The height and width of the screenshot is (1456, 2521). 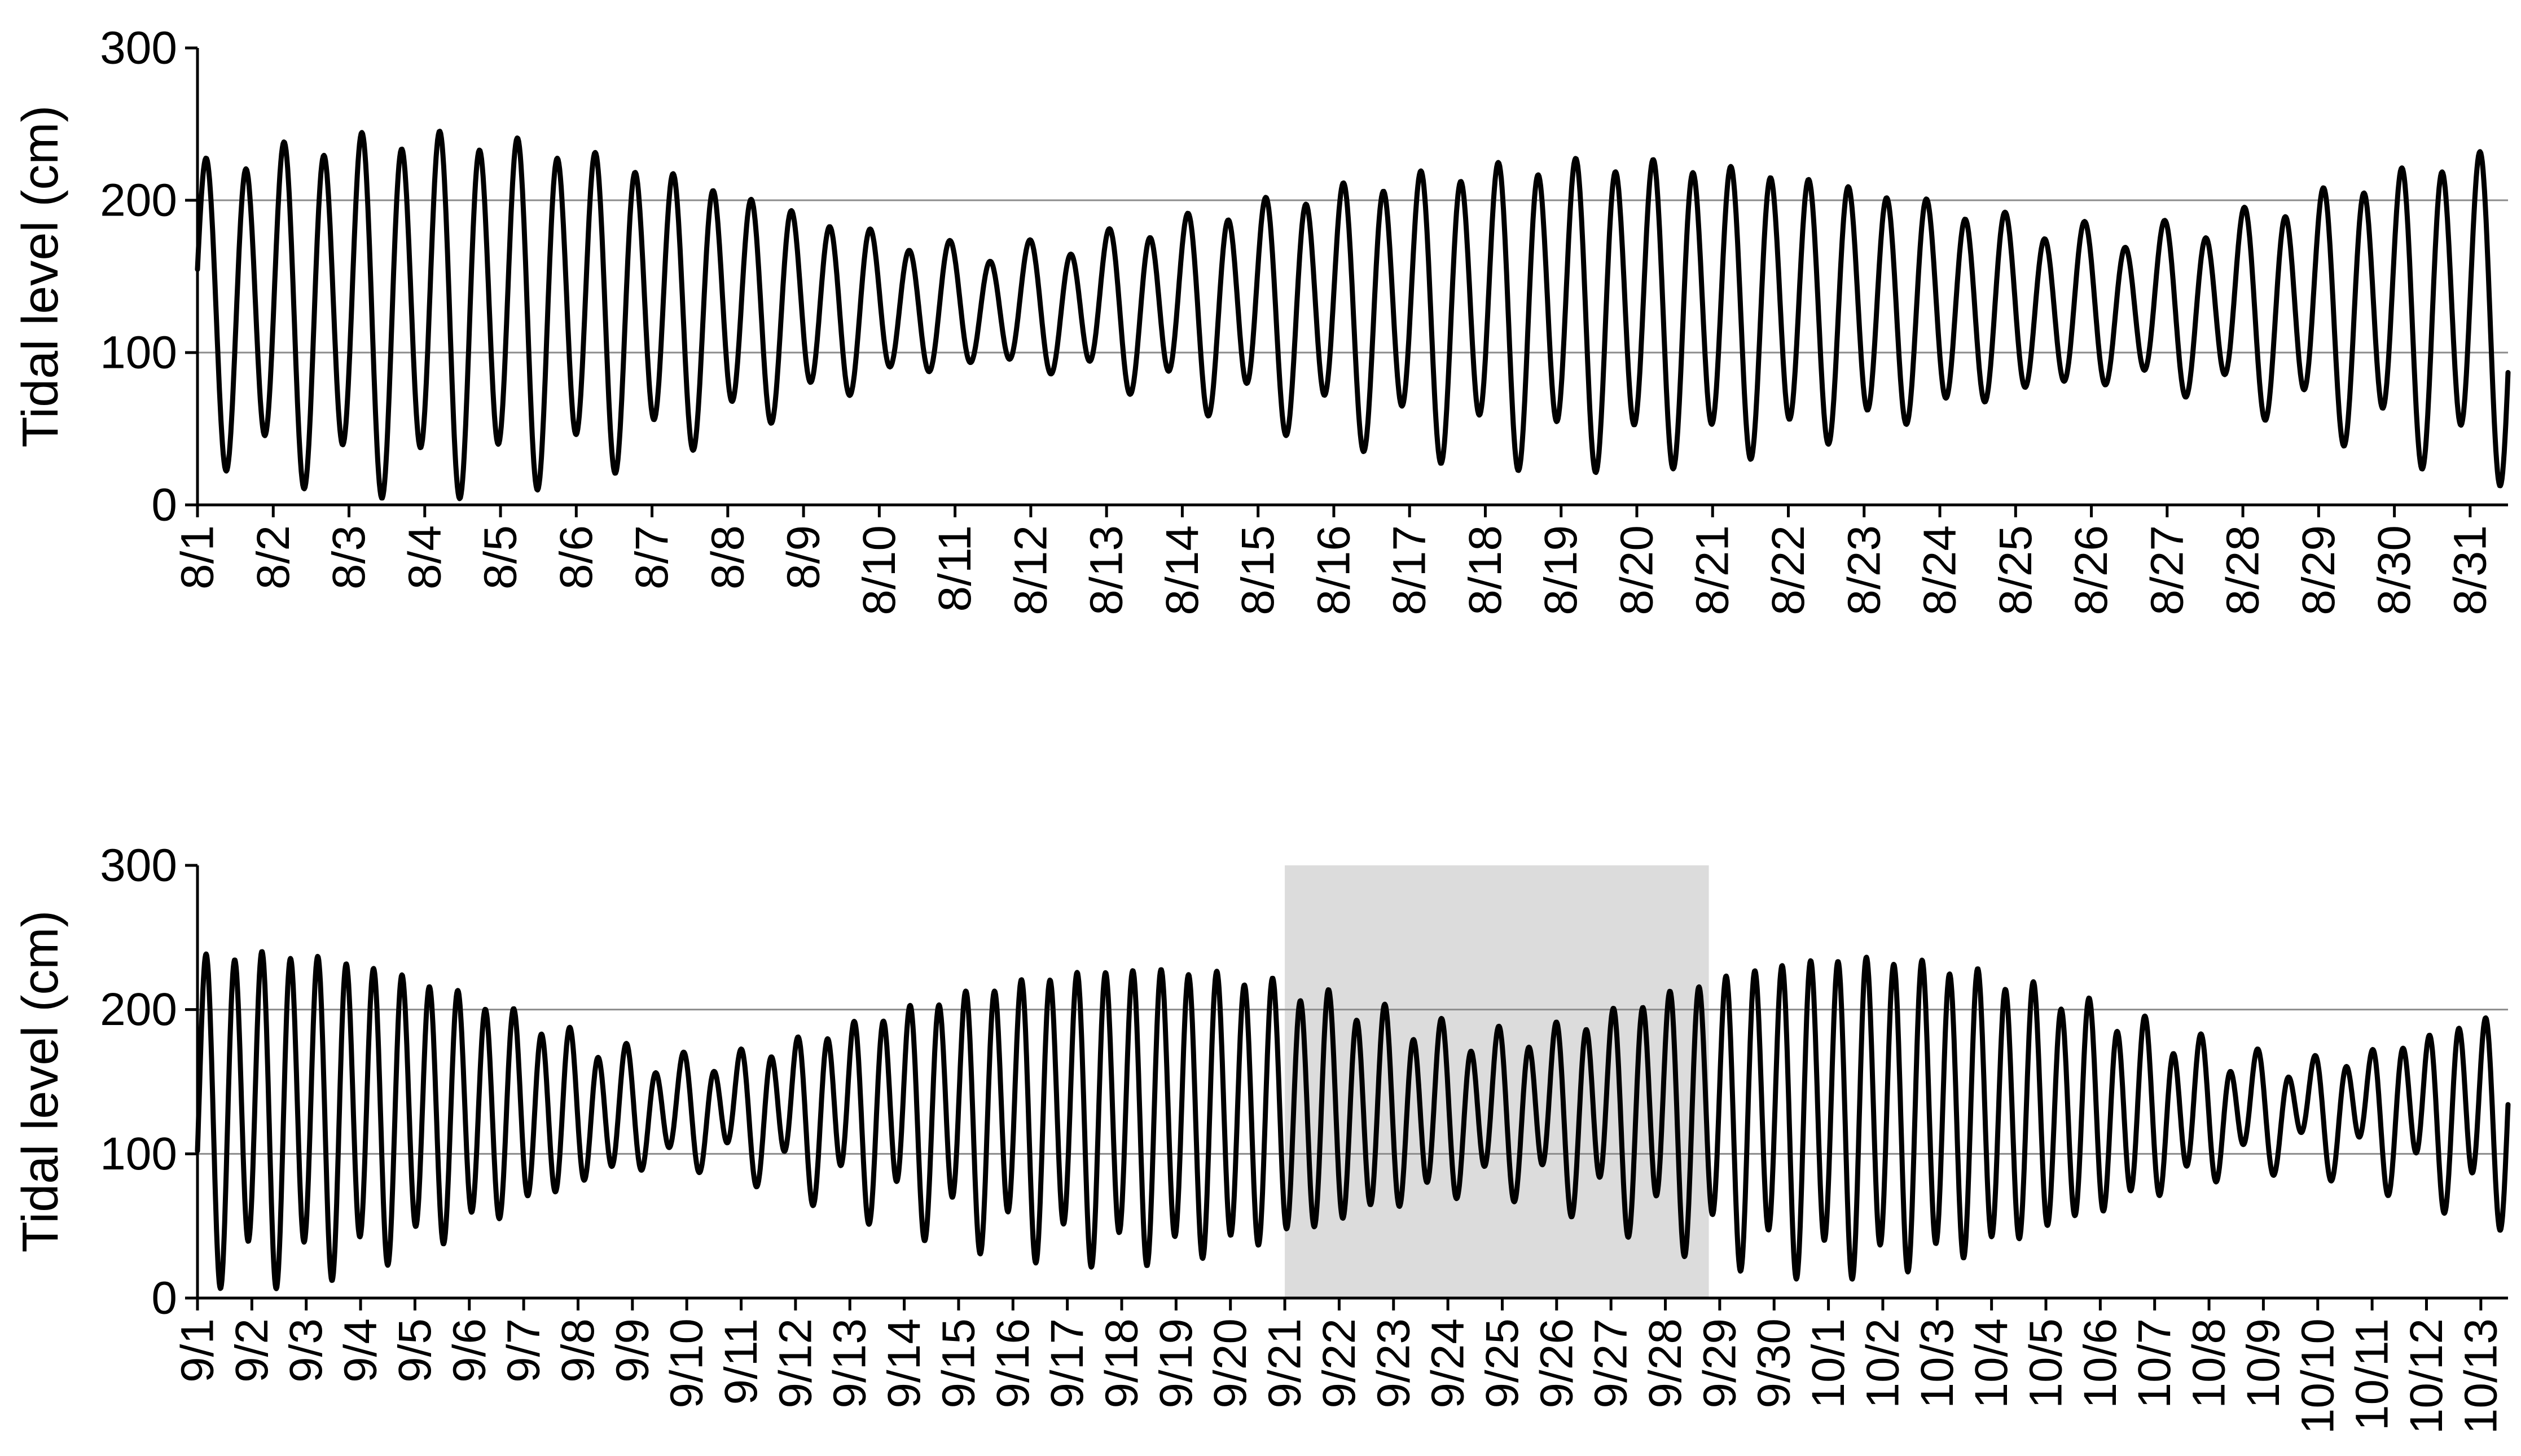 I want to click on x-tick-label: 8/27, so click(x=2167, y=570).